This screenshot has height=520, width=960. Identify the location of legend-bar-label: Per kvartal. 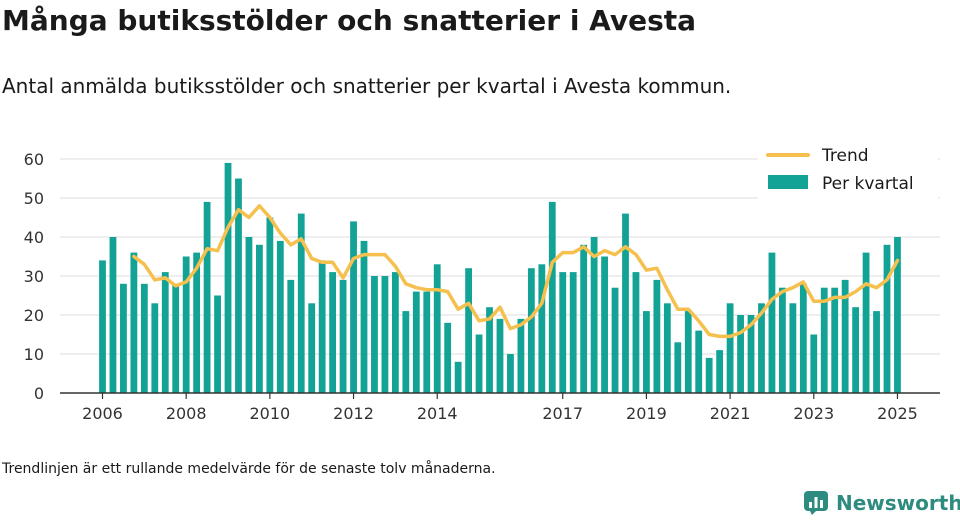
(868, 184).